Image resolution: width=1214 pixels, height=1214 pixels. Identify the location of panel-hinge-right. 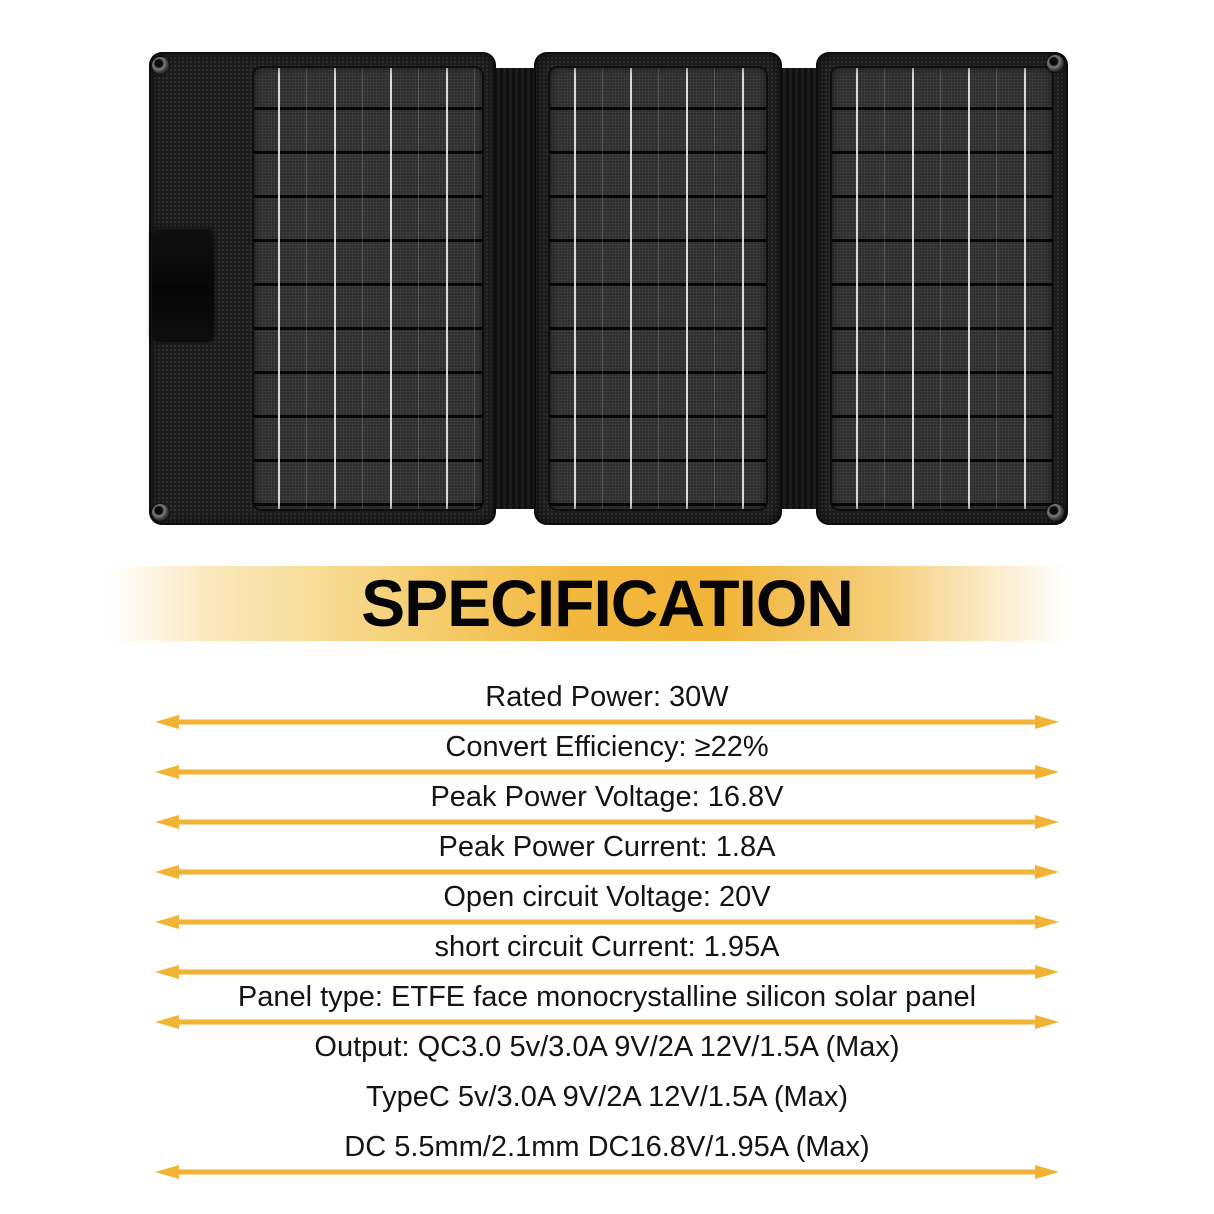
(799, 288).